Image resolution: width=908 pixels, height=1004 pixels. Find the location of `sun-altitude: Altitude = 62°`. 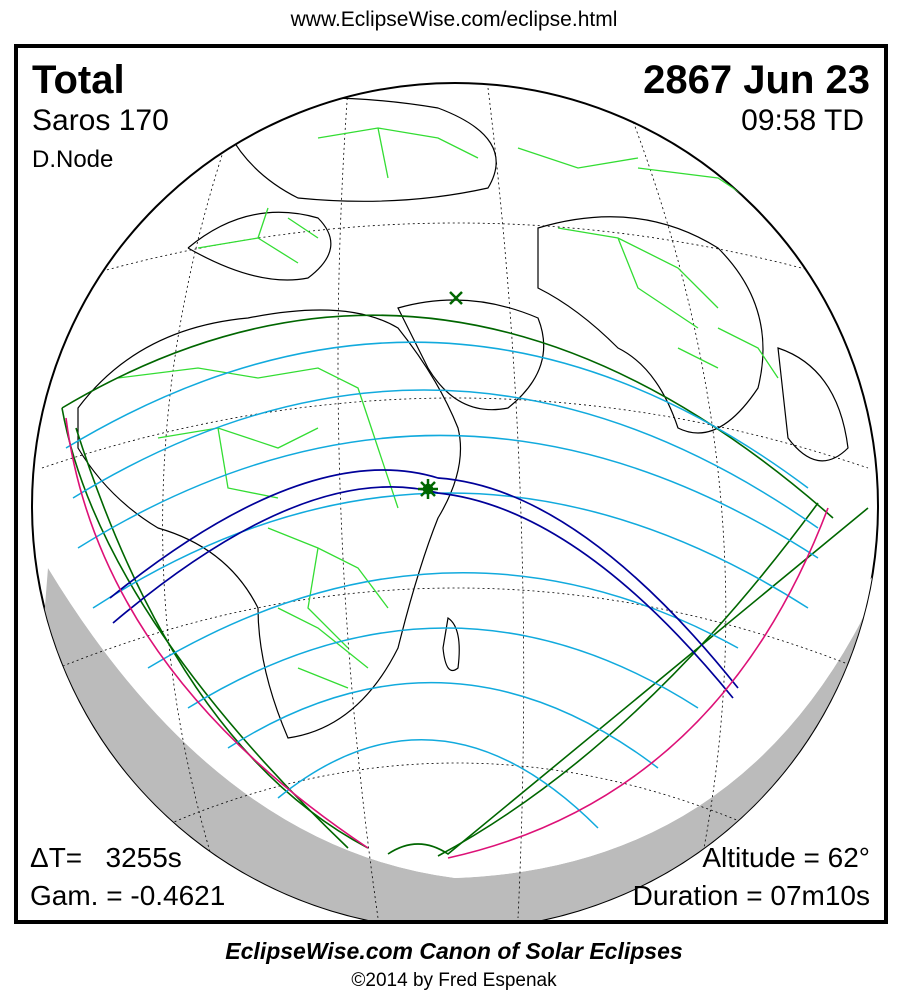

sun-altitude: Altitude = 62° is located at coordinates (786, 857).